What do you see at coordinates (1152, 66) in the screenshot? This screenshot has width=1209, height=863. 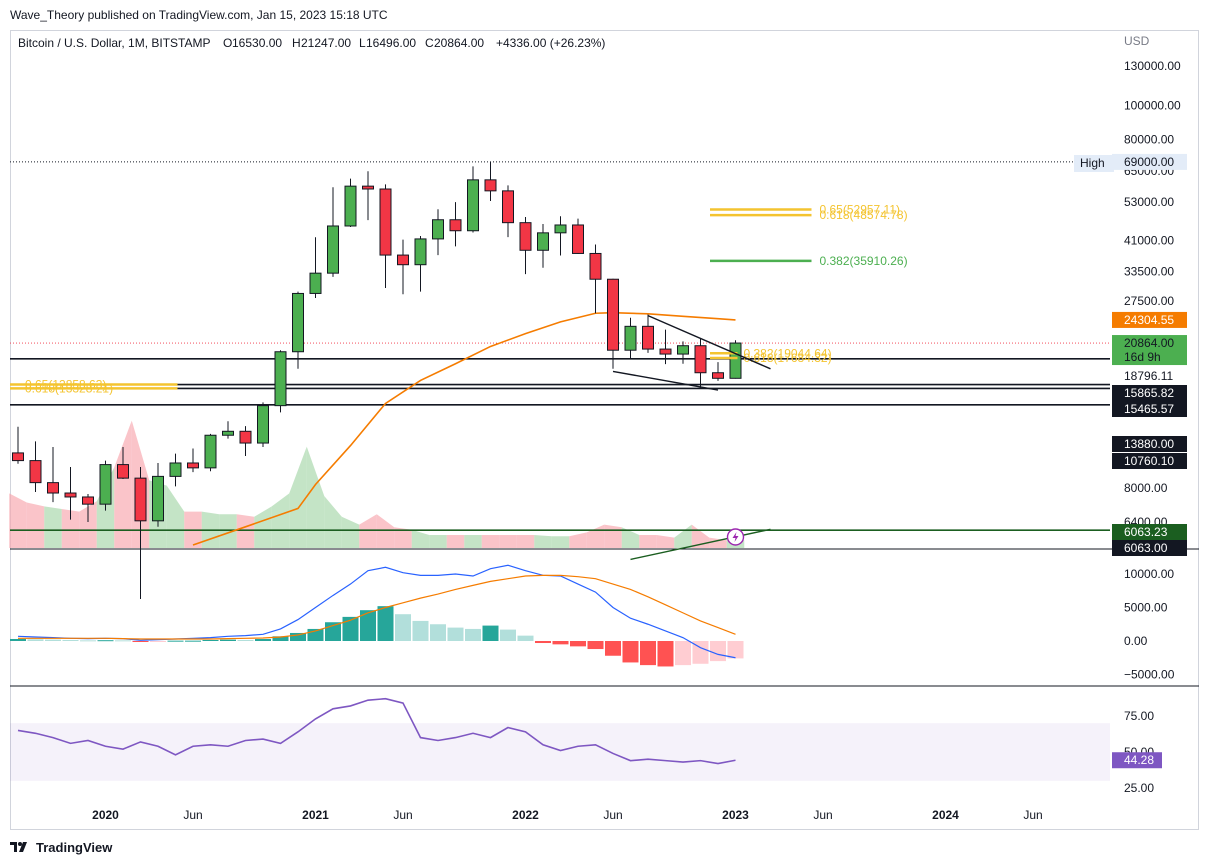 I see `y-tick-label: 130000.00` at bounding box center [1152, 66].